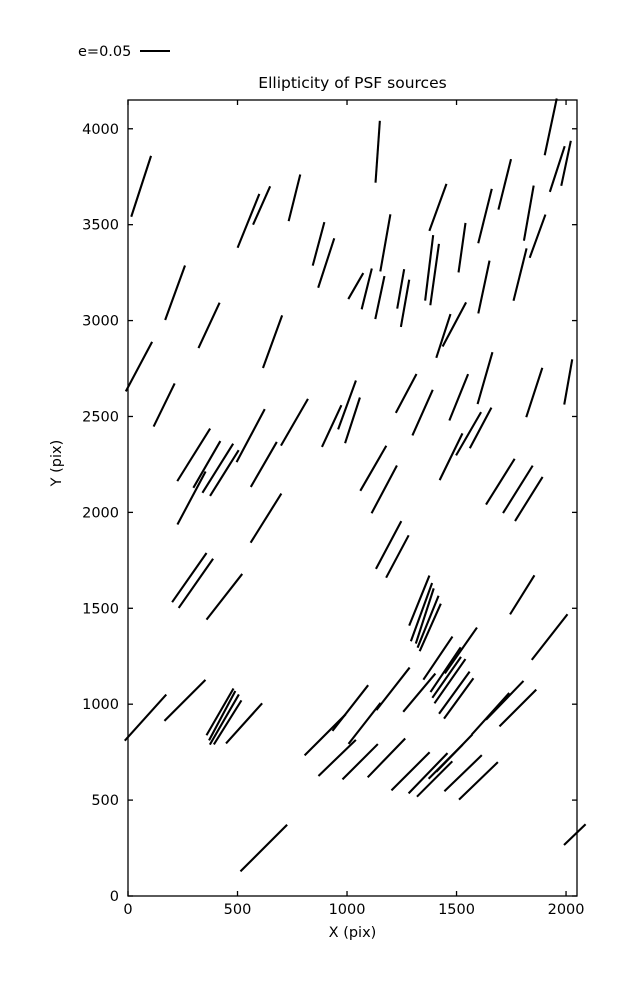 The image size is (637, 1000). I want to click on y-tick-label: 2000, so click(100, 513).